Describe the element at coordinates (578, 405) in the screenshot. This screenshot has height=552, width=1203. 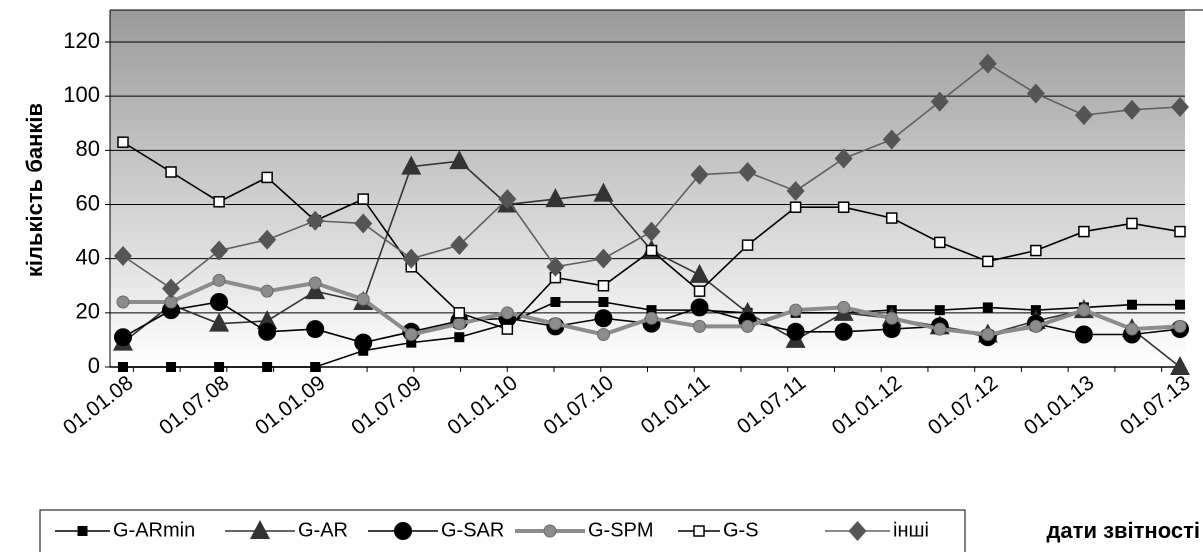
I see `x-tick-label: 01.07.10` at that location.